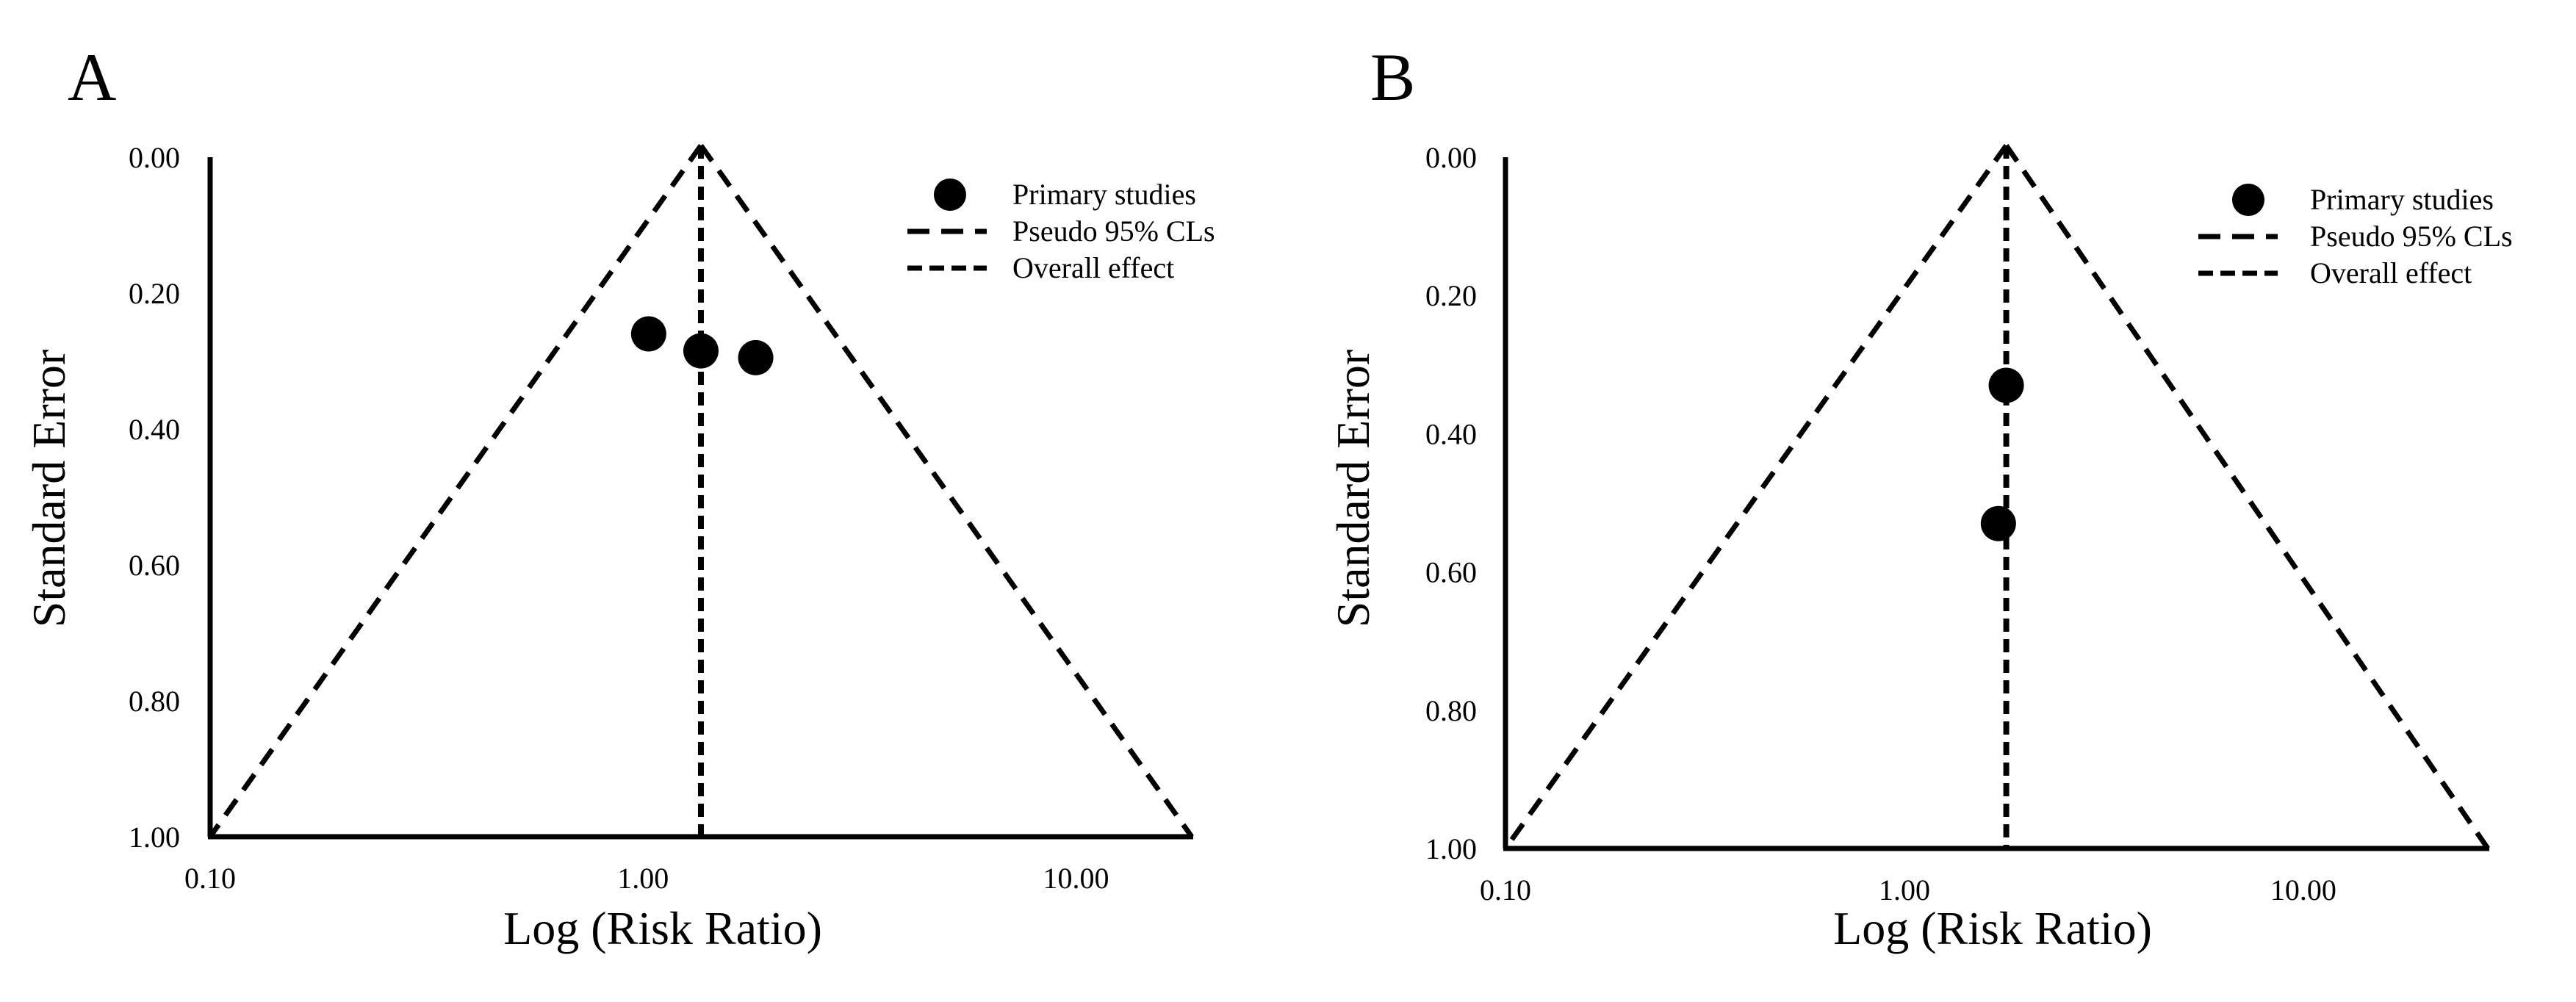 The image size is (2576, 1002). Describe the element at coordinates (92, 77) in the screenshot. I see `panel-label: A` at that location.